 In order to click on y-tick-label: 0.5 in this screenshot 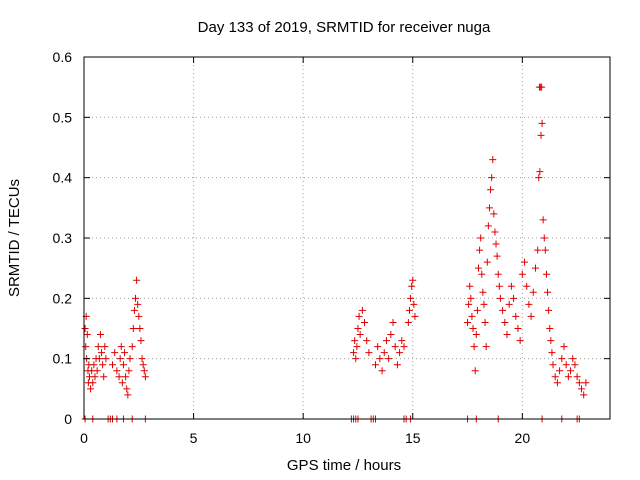, I will do `click(63, 117)`.